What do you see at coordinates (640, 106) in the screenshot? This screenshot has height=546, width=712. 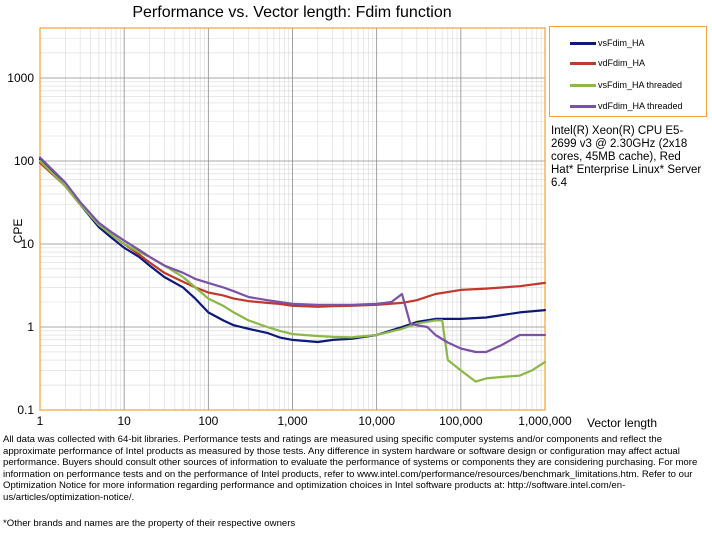 I see `legend-label: vdFdim_HA threaded` at bounding box center [640, 106].